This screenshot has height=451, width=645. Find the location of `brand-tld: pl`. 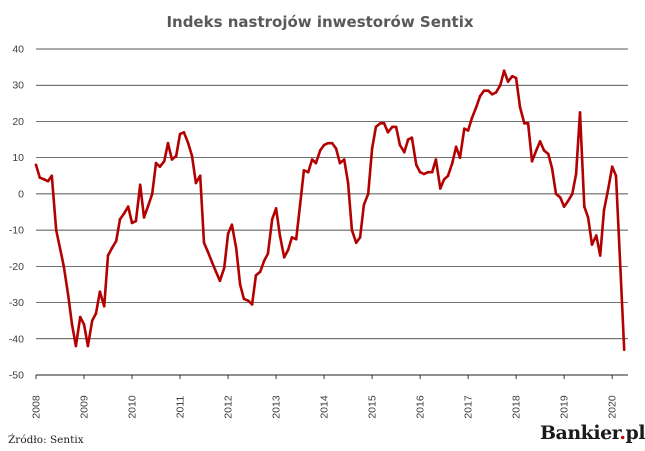

brand-tld: pl is located at coordinates (635, 433).